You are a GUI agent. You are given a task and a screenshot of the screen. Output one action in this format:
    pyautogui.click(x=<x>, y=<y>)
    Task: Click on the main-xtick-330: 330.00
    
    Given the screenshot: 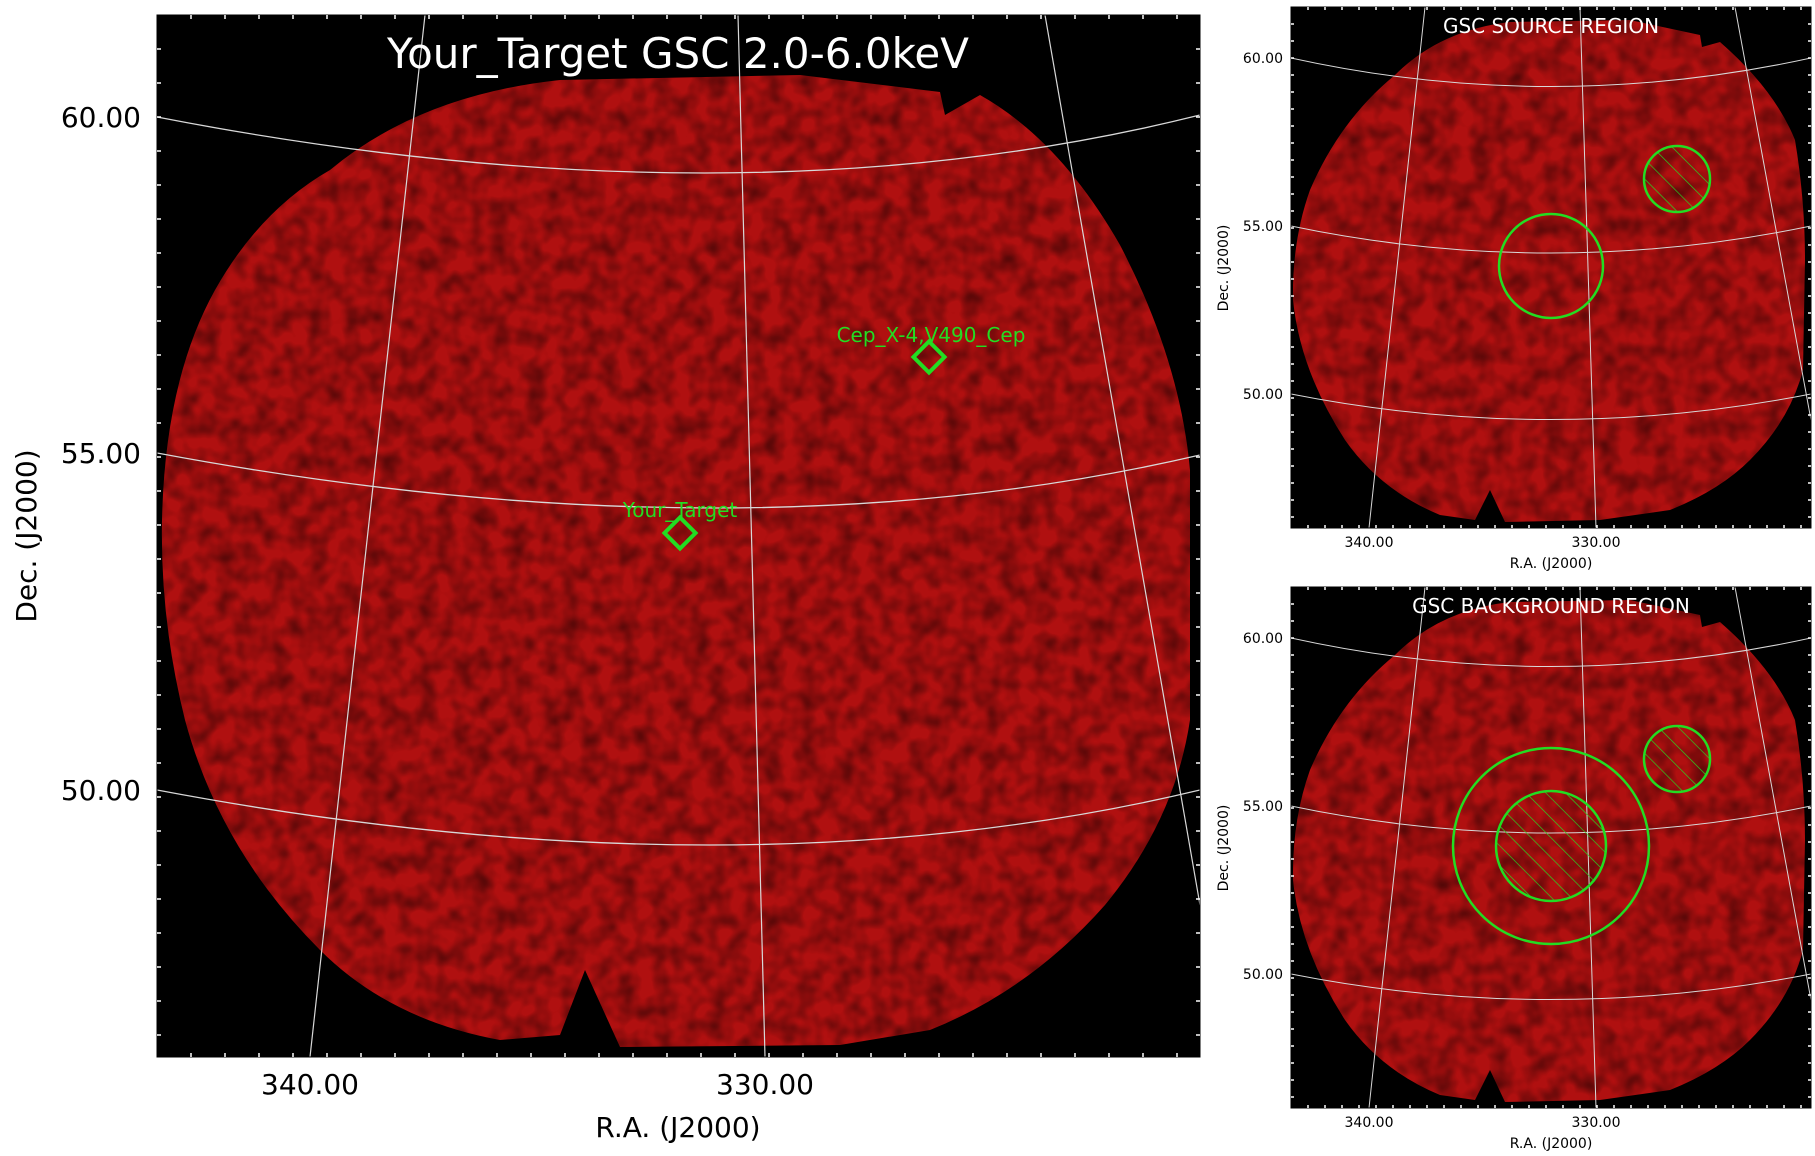 What is the action you would take?
    pyautogui.click(x=765, y=1084)
    